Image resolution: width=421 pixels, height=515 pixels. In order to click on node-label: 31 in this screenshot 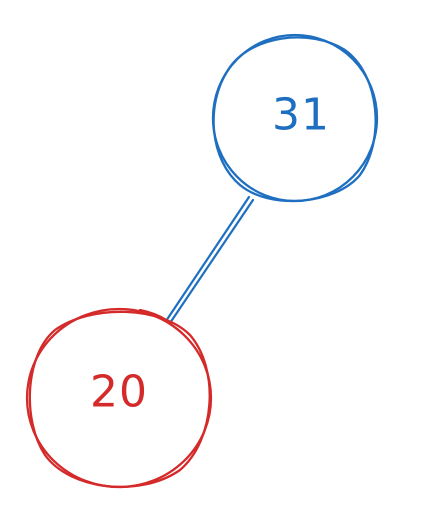, I will do `click(301, 115)`.